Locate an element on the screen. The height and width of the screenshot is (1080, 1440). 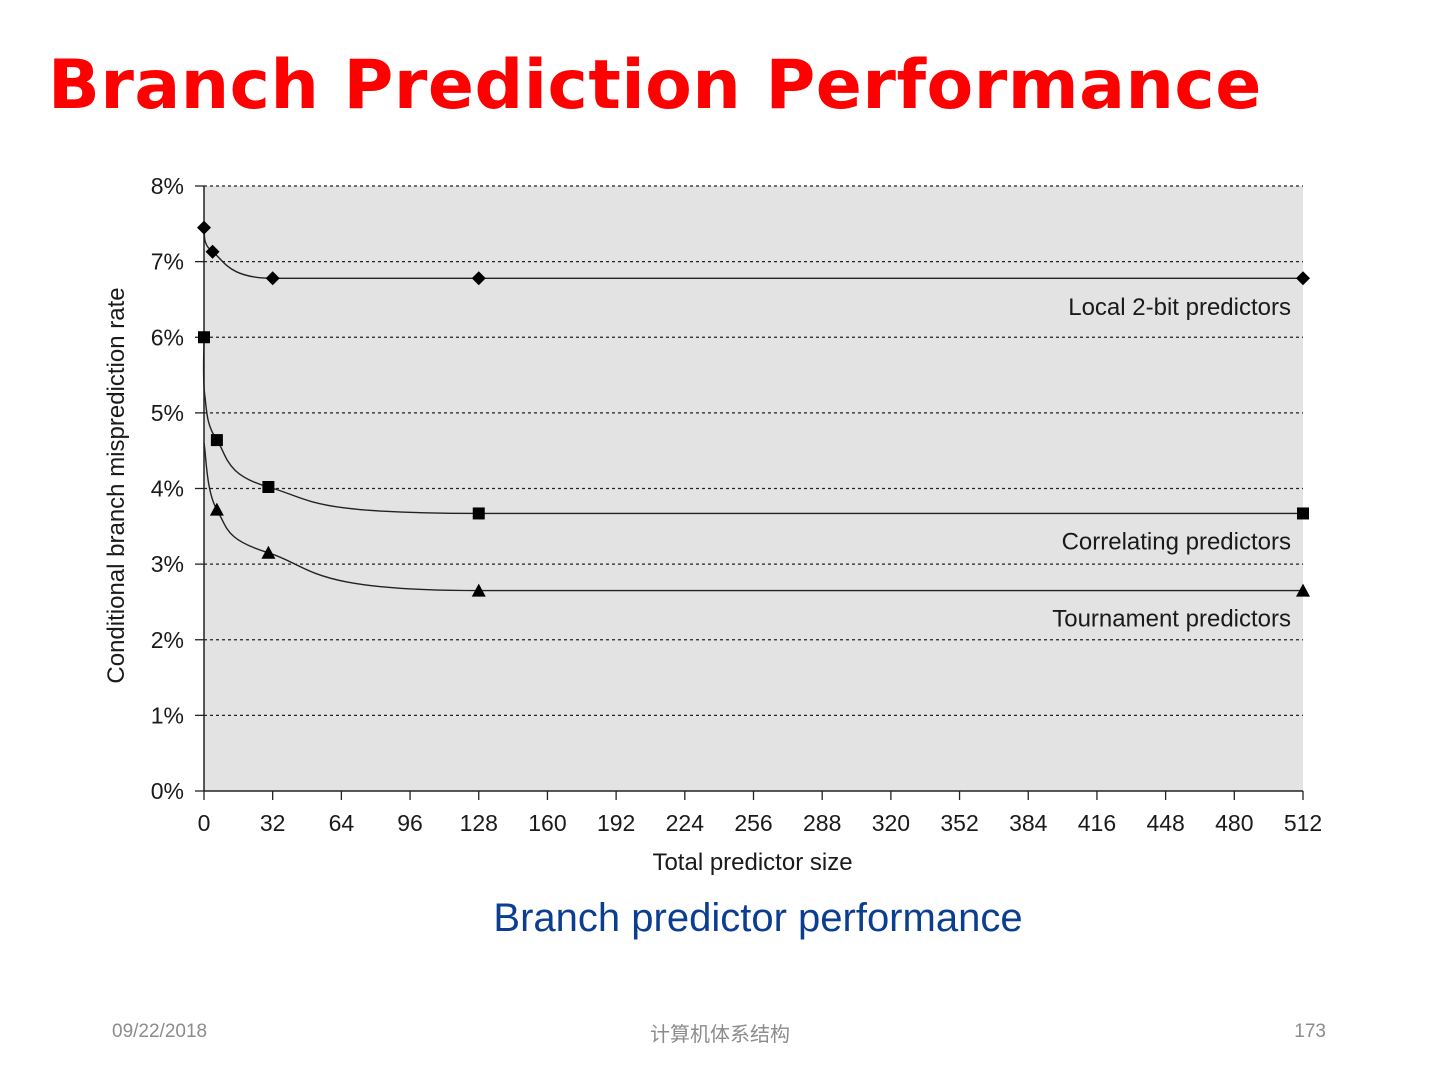
x-tick-label: 480 is located at coordinates (1234, 823).